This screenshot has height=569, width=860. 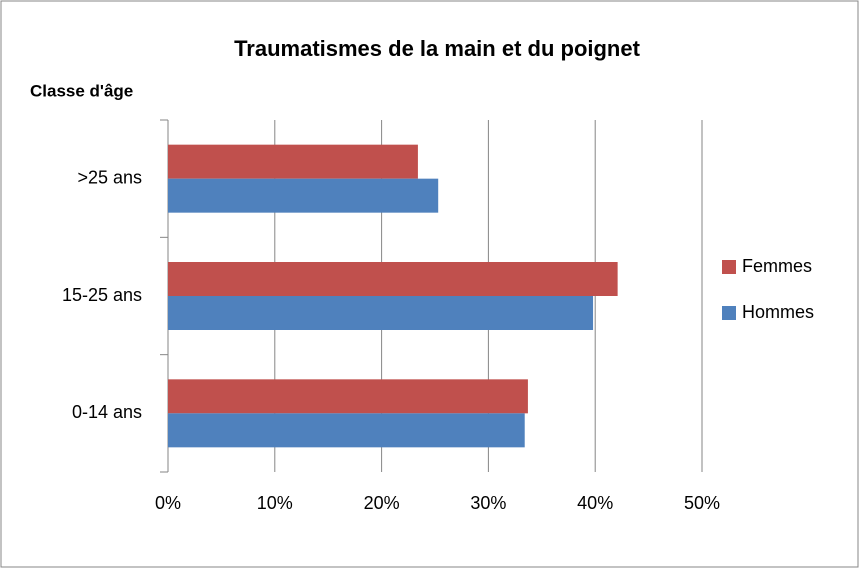 What do you see at coordinates (382, 503) in the screenshot?
I see `x-tick-label: 20%` at bounding box center [382, 503].